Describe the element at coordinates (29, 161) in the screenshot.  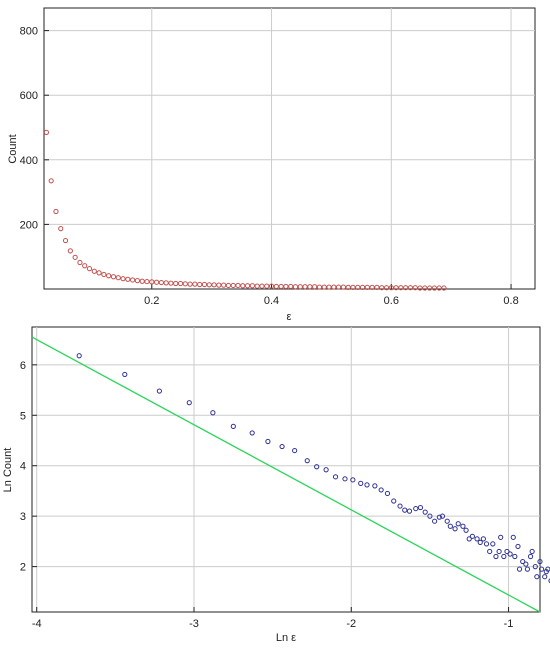
I see `y-tick-label: 400` at that location.